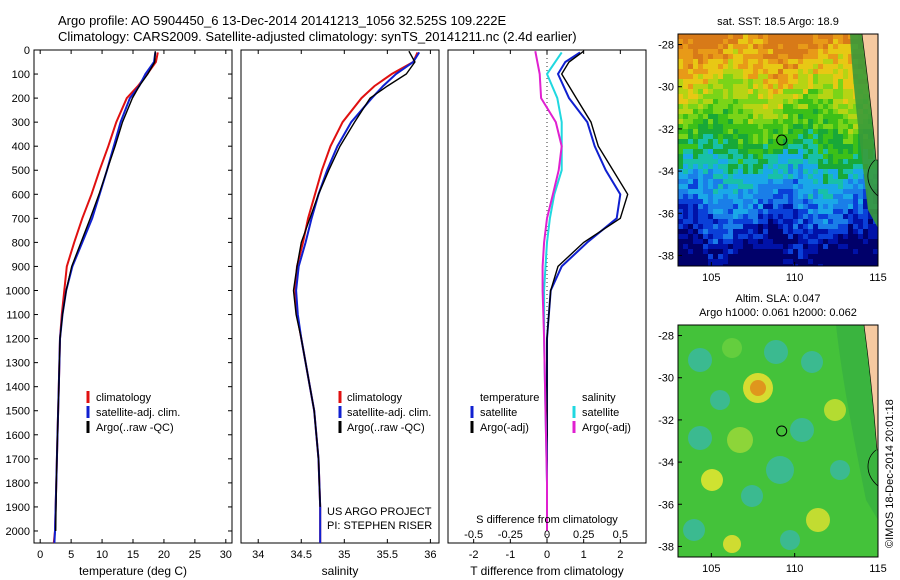 The height and width of the screenshot is (580, 900). Describe the element at coordinates (666, 505) in the screenshot. I see `map-y-tick-label: -36` at that location.